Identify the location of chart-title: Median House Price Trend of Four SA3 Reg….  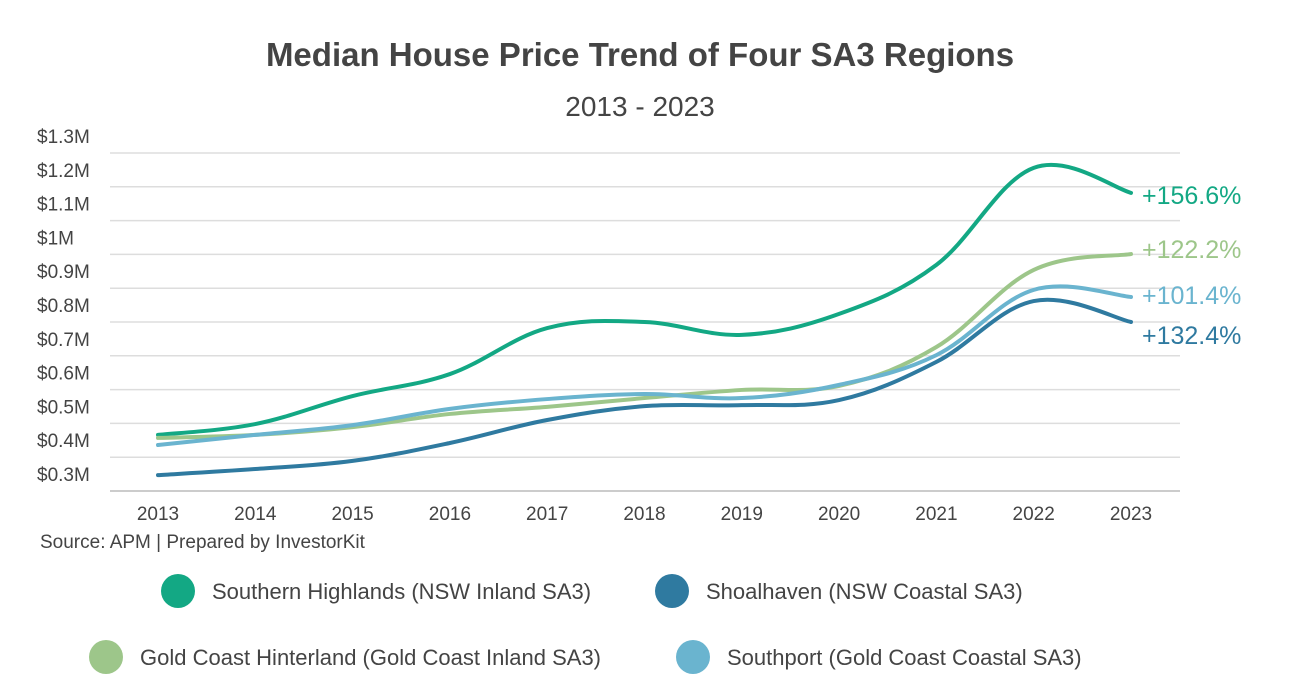
(640, 54).